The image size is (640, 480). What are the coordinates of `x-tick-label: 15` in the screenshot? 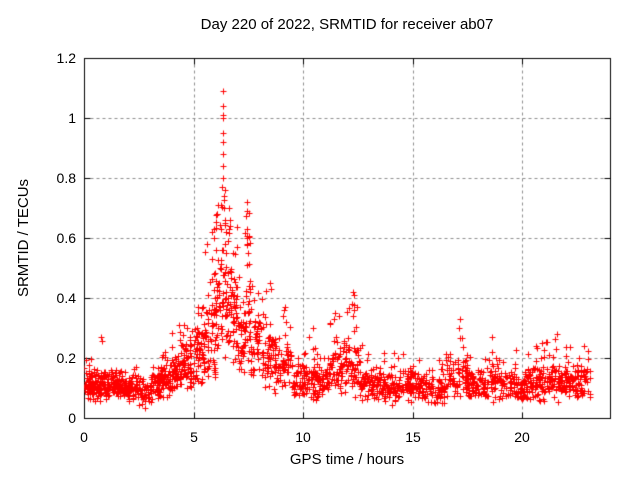 It's located at (413, 437).